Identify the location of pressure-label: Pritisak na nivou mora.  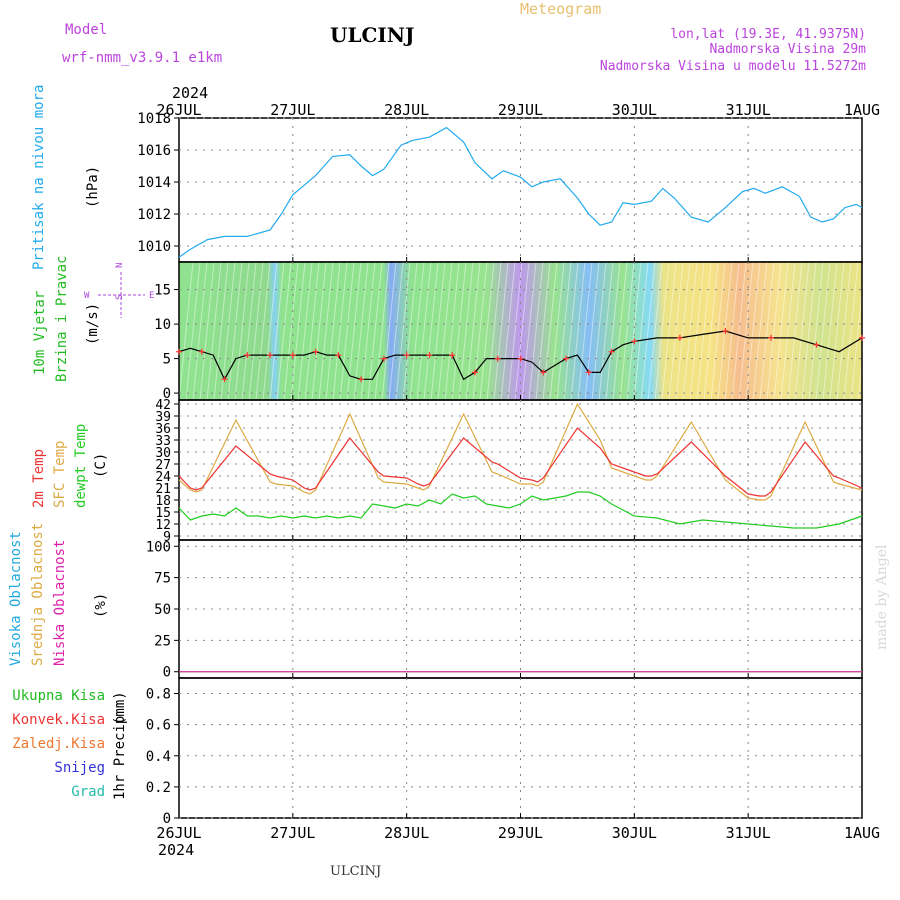
(39, 177).